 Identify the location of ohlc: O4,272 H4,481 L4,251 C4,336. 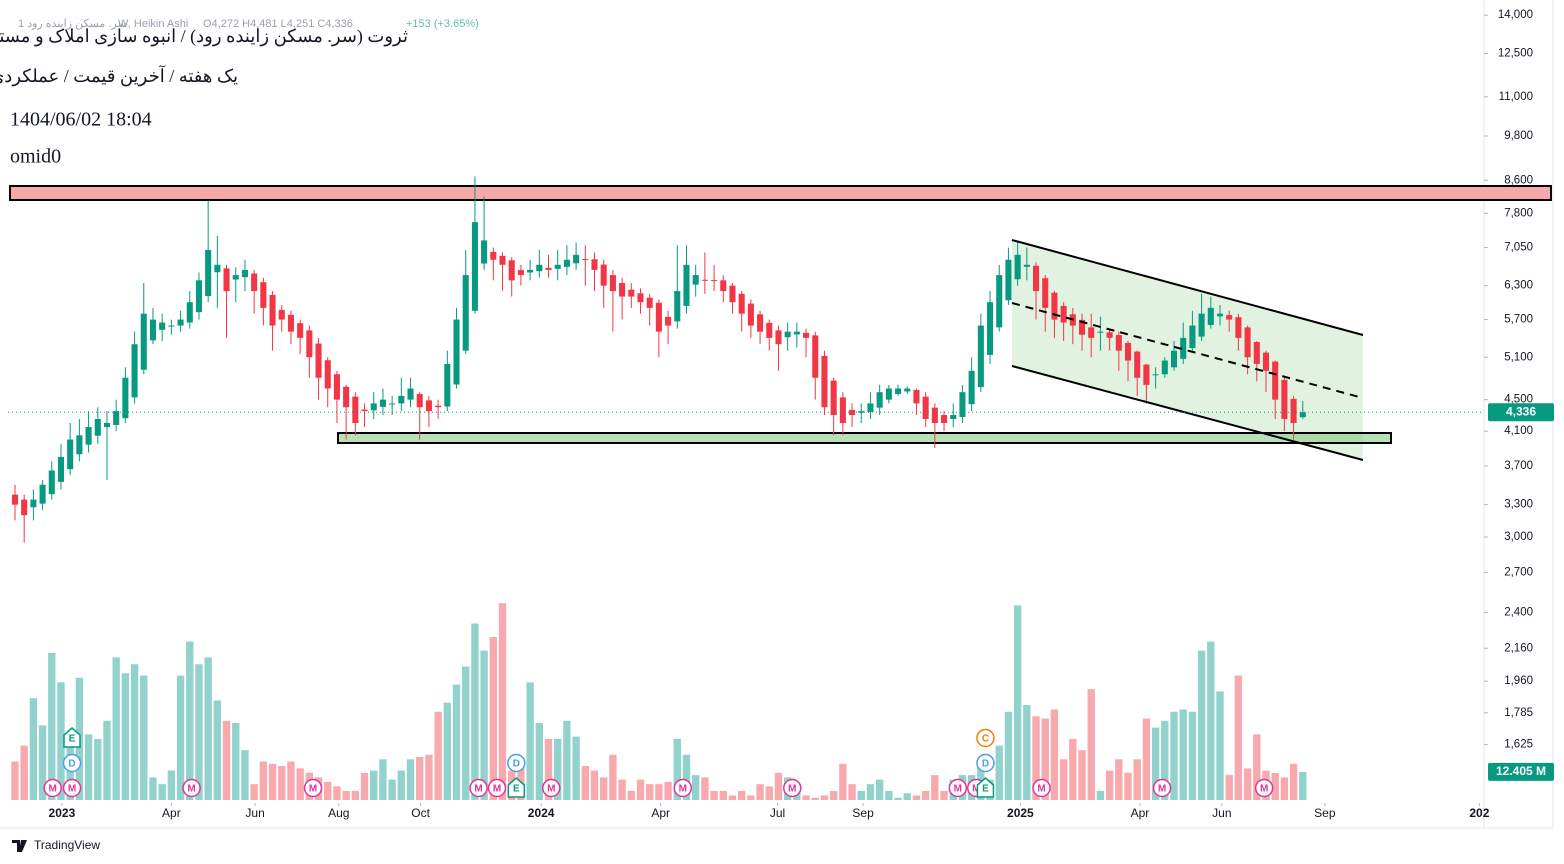
(278, 24).